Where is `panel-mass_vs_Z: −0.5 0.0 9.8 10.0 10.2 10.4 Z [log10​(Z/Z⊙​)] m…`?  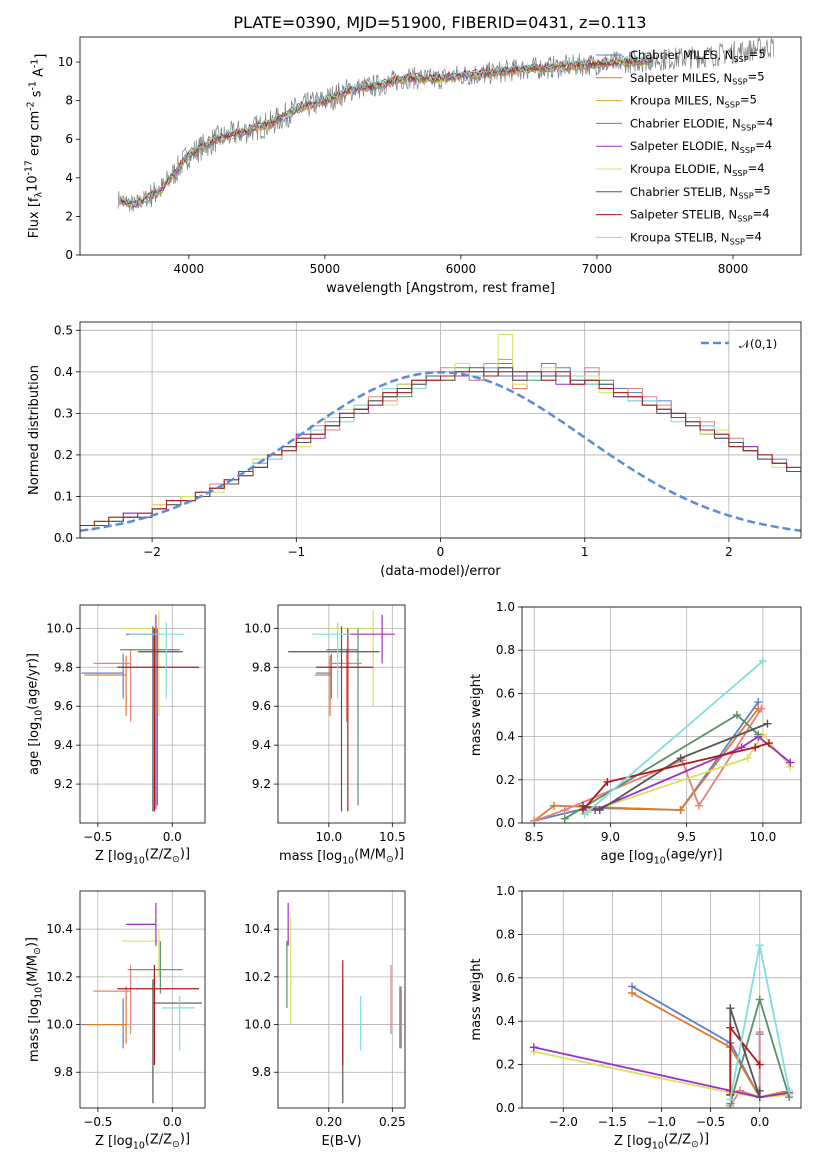 panel-mass_vs_Z: −0.5 0.0 9.8 10.0 10.2 10.4 Z [log10​(Z/Z⊙​)] m… is located at coordinates (115, 1020).